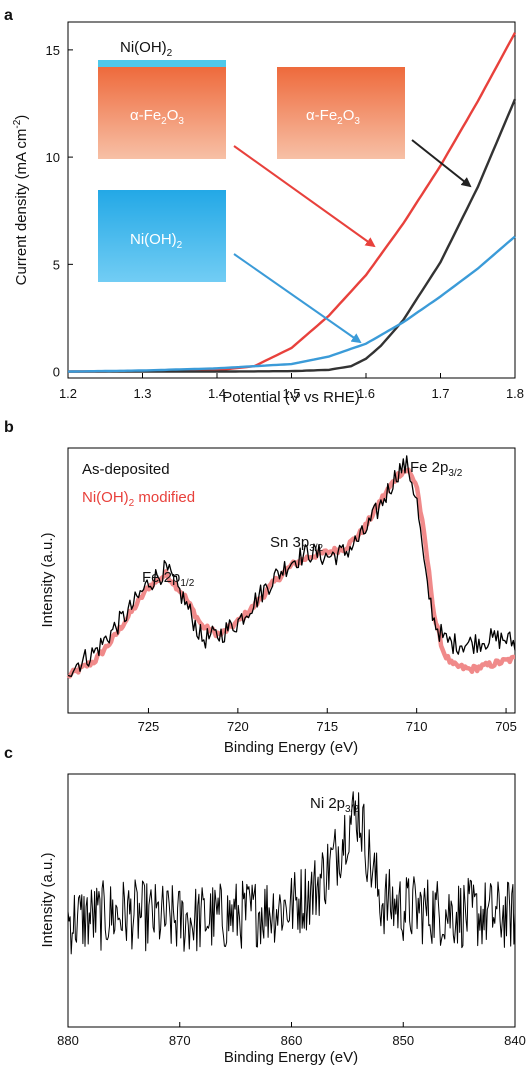  Describe the element at coordinates (403, 1040) in the screenshot. I see `x-tick-label-2: 850` at that location.